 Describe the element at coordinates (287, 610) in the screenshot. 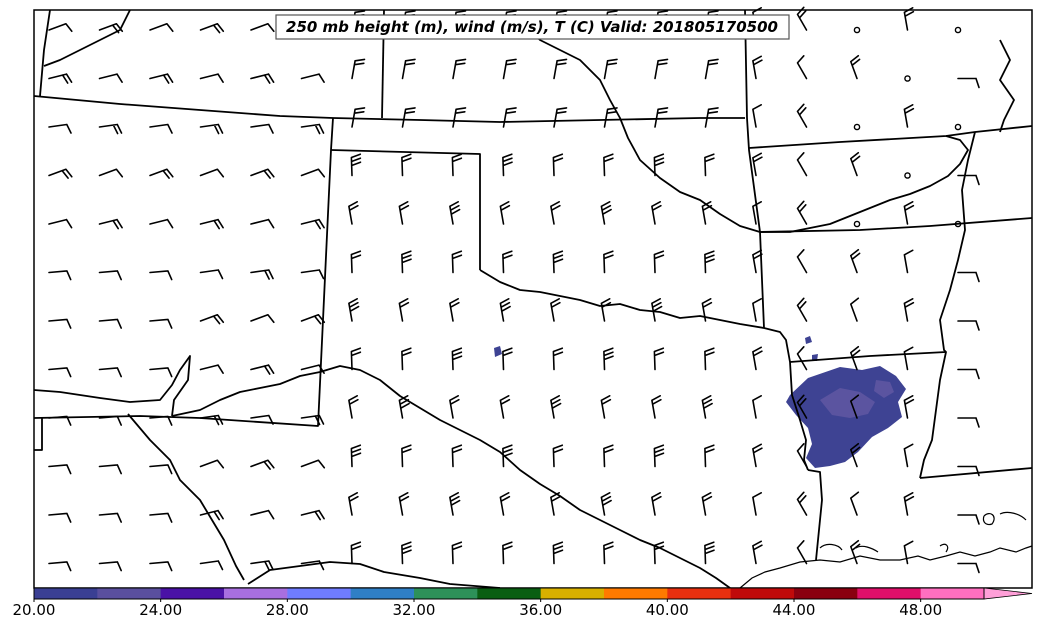

I see `colorbar-tick-label: 28.00` at that location.